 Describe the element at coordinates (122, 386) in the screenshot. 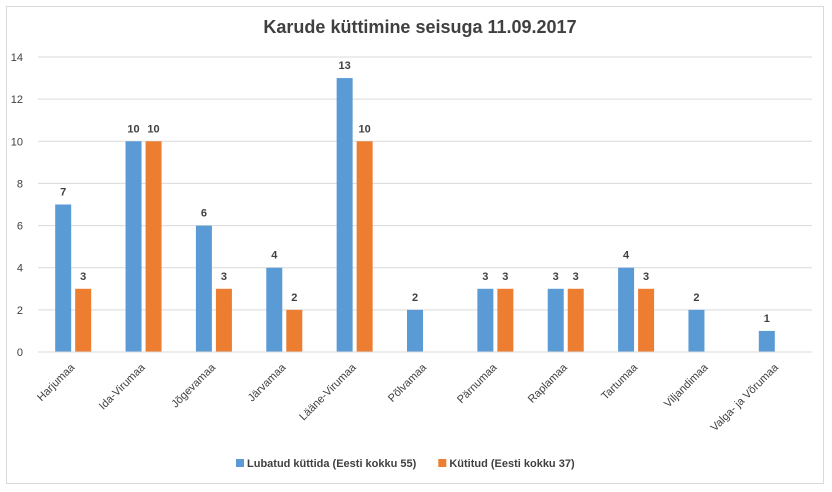

I see `x-tick-label: Ida-Virumaa` at that location.